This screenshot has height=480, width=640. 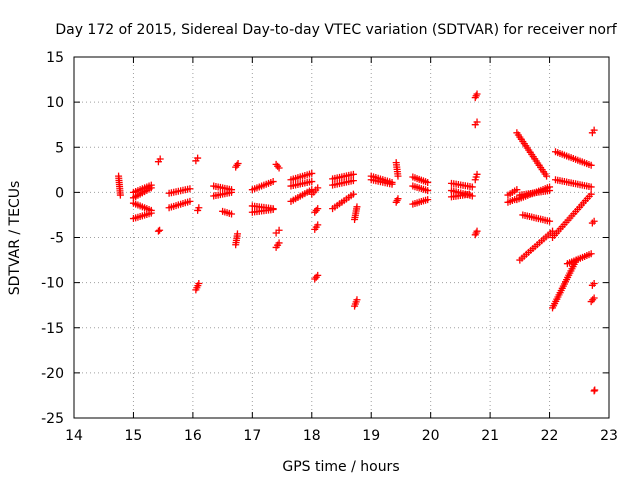 I want to click on x-tick-label: 23, so click(x=609, y=436).